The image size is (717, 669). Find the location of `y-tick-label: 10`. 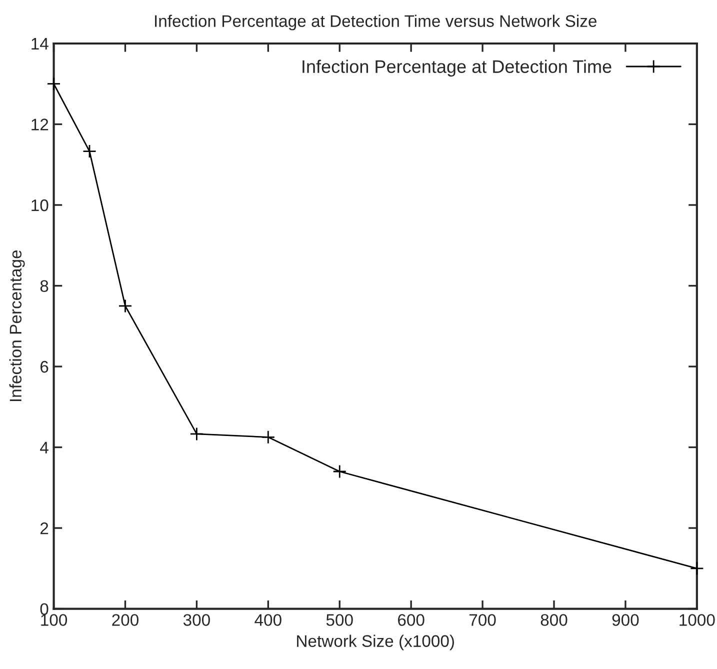

y-tick-label: 10 is located at coordinates (40, 205).